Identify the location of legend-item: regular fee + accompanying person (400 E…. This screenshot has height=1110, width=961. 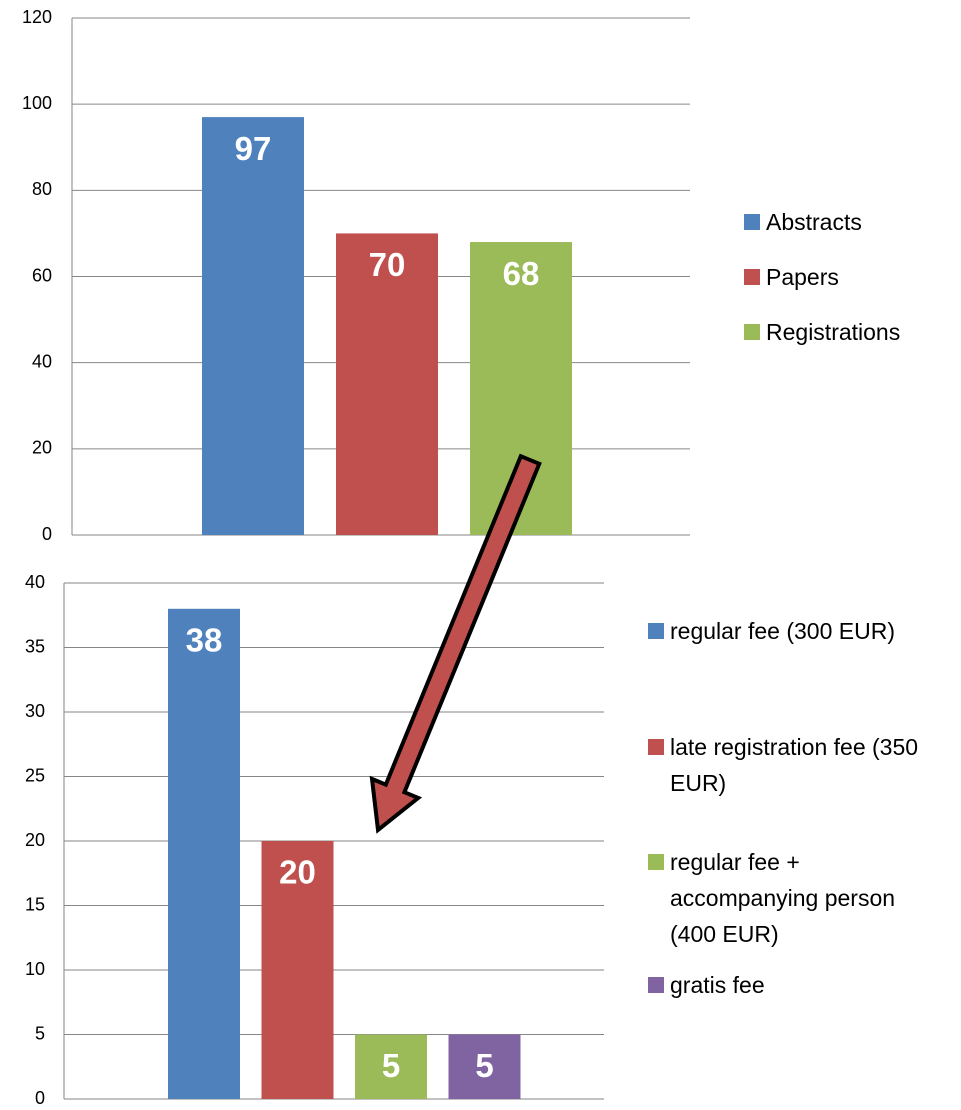
(784, 898).